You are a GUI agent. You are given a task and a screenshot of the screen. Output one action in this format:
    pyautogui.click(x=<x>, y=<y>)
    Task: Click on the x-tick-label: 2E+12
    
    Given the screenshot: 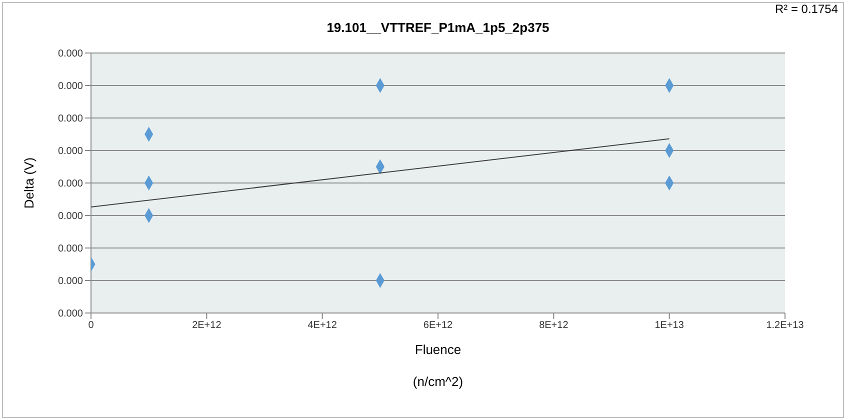 What is the action you would take?
    pyautogui.click(x=207, y=326)
    